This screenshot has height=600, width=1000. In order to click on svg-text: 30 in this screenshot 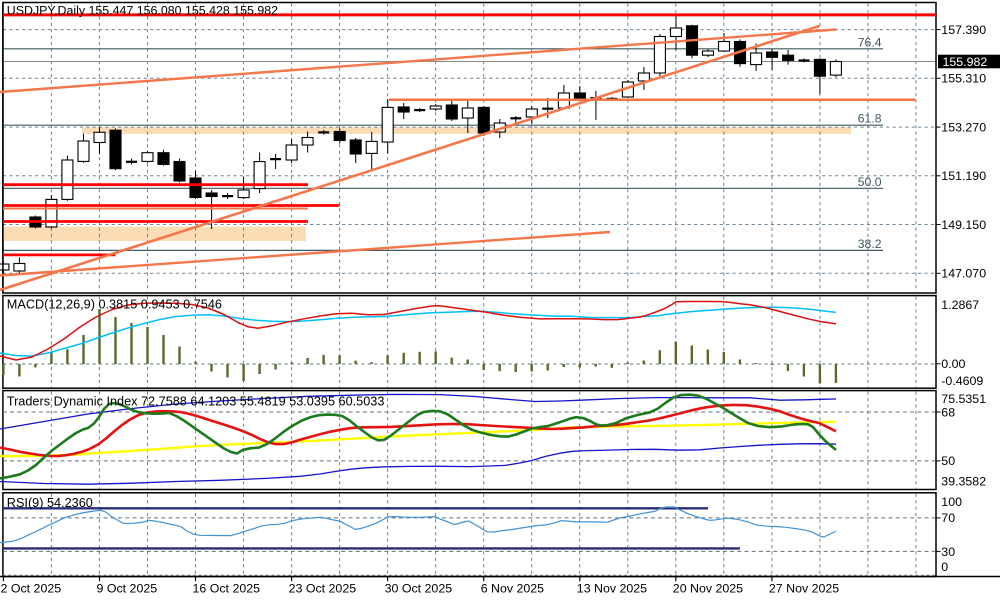, I will do `click(948, 552)`.